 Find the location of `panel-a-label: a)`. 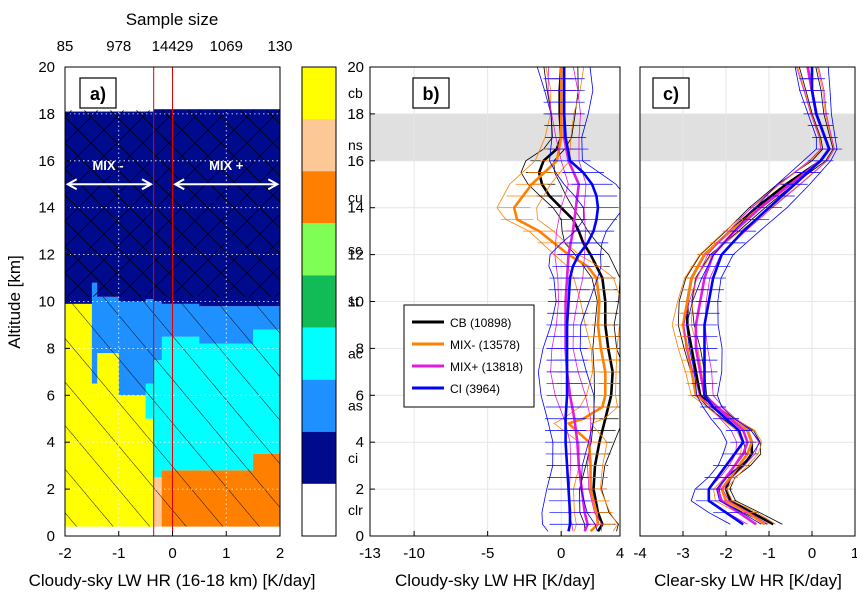

panel-a-label: a) is located at coordinates (98, 94).